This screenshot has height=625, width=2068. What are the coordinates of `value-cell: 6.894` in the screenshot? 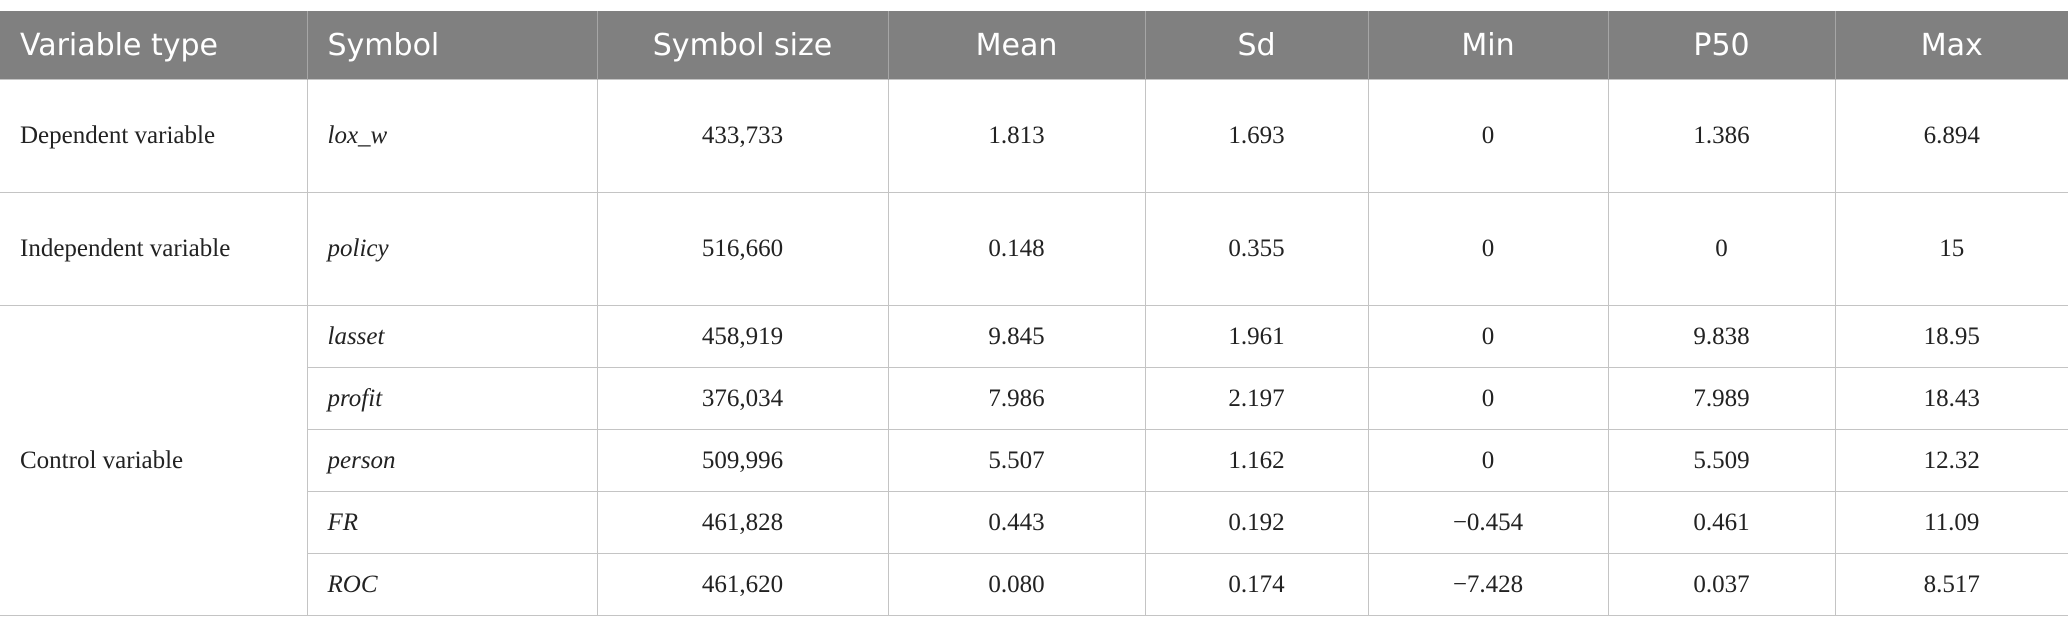 It's located at (1951, 136).